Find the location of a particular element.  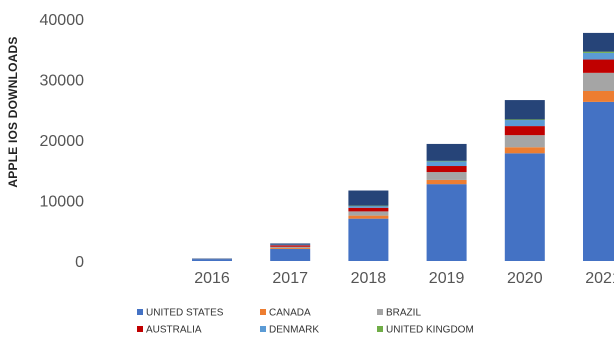

legend-label: CANADA is located at coordinates (290, 313).